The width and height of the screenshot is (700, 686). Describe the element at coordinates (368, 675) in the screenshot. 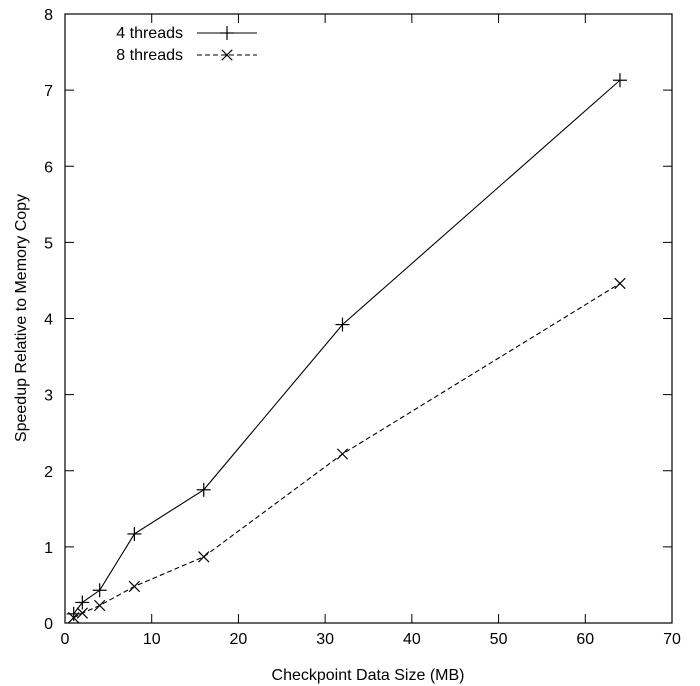

I see `x-axis-label: Checkpoint Data Size (MB)` at that location.